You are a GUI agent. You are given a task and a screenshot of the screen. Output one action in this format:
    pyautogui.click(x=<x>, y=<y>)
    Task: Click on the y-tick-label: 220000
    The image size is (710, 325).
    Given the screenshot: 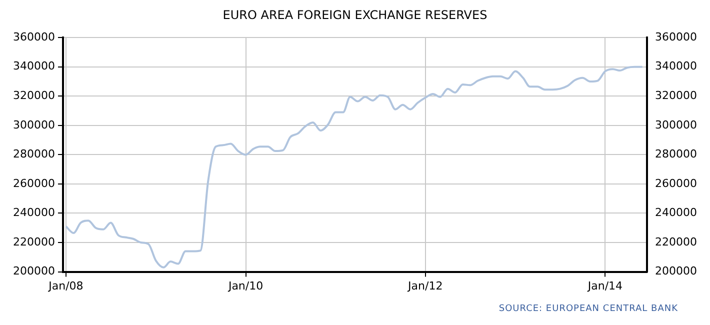 What is the action you would take?
    pyautogui.click(x=33, y=241)
    